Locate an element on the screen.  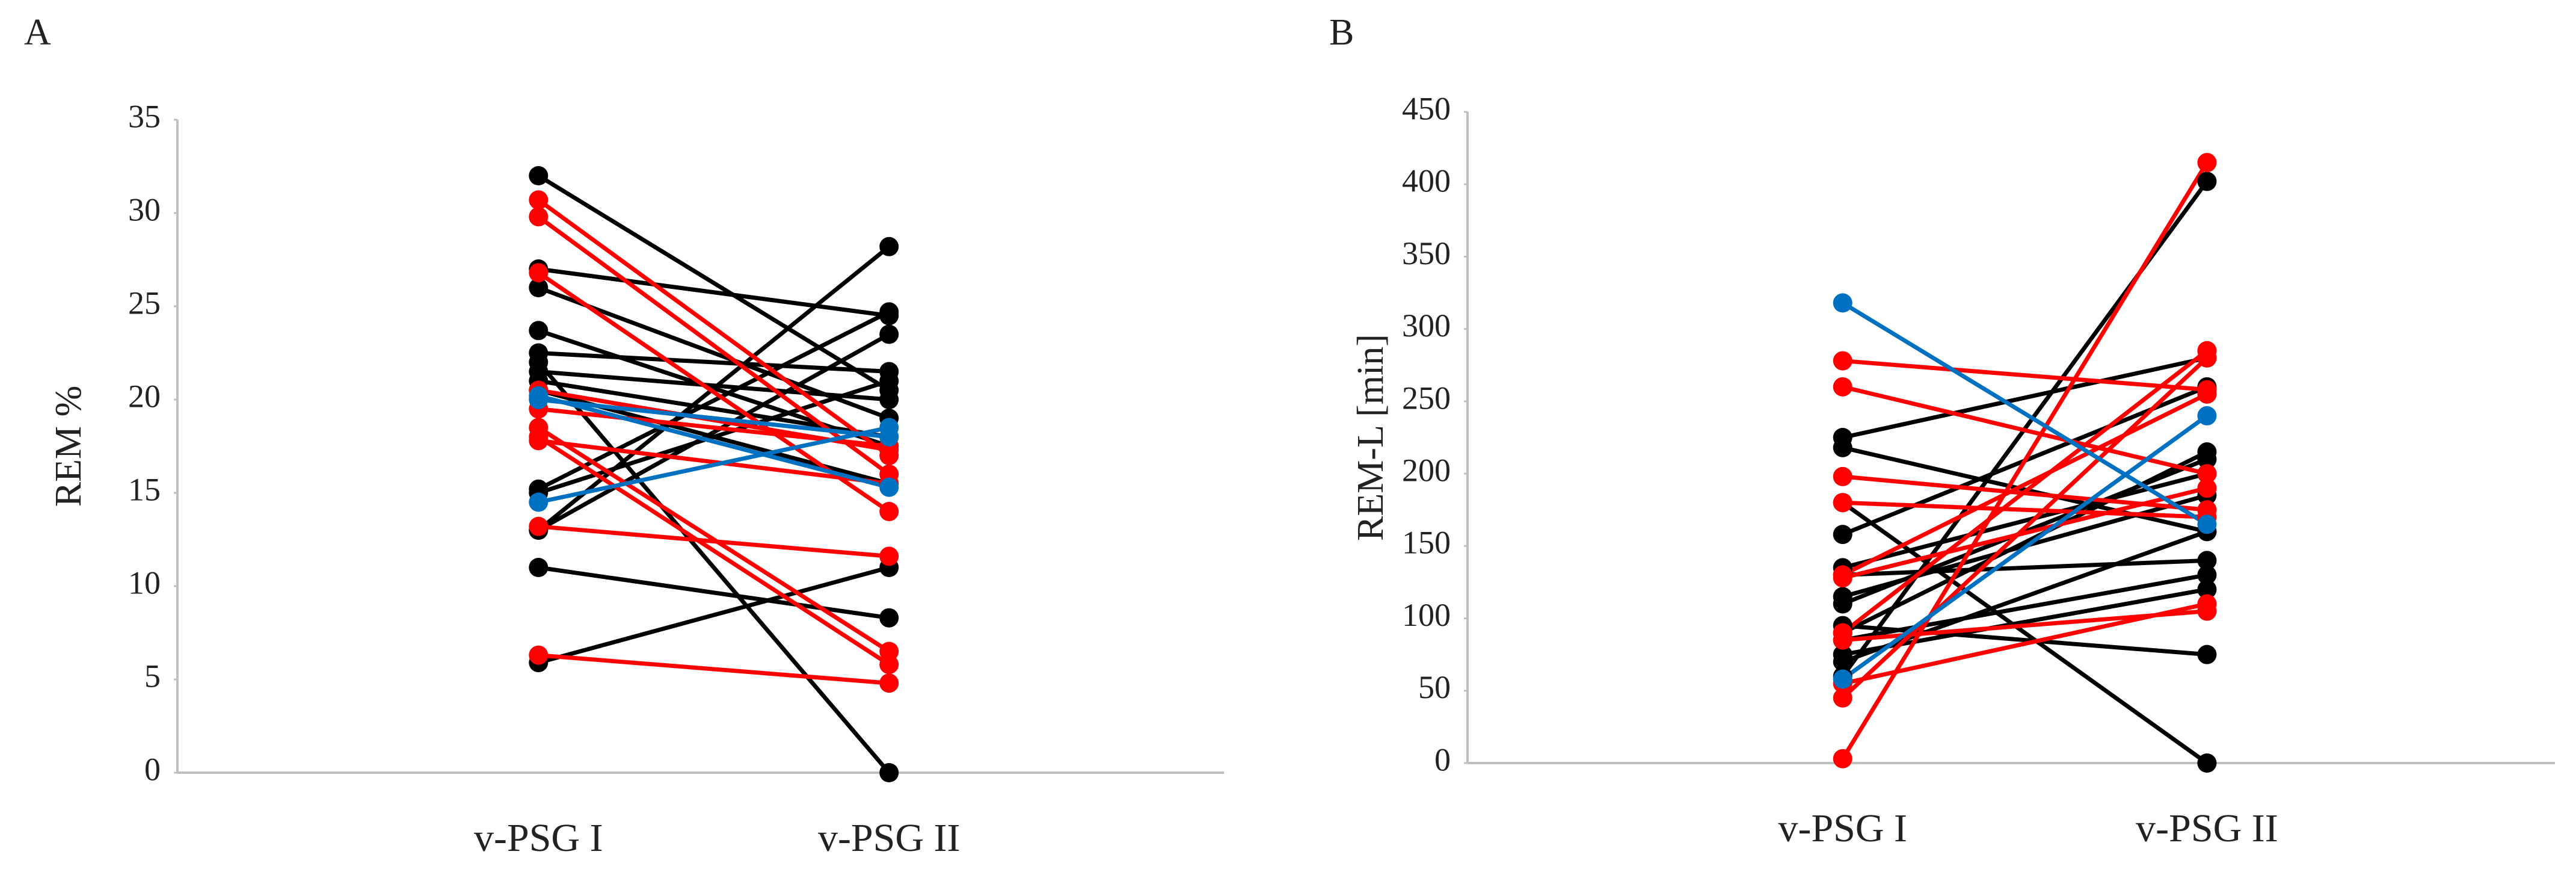
y-tick-label: 300 is located at coordinates (1426, 326).